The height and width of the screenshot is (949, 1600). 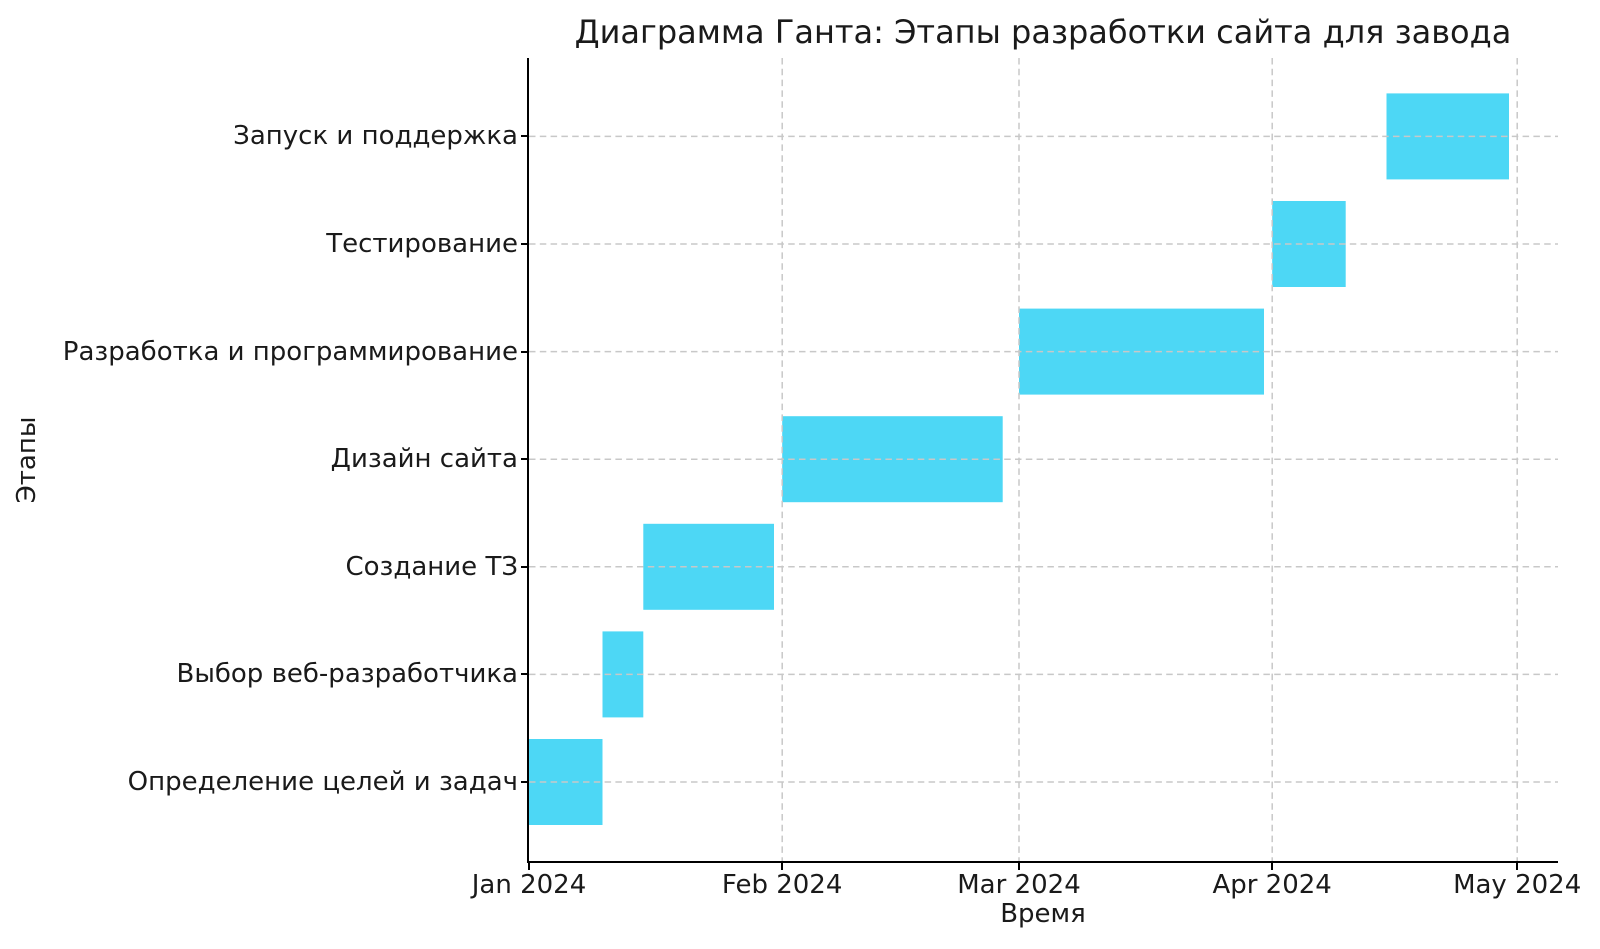 What do you see at coordinates (1517, 885) in the screenshot?
I see `x-tick-label: May 2024` at bounding box center [1517, 885].